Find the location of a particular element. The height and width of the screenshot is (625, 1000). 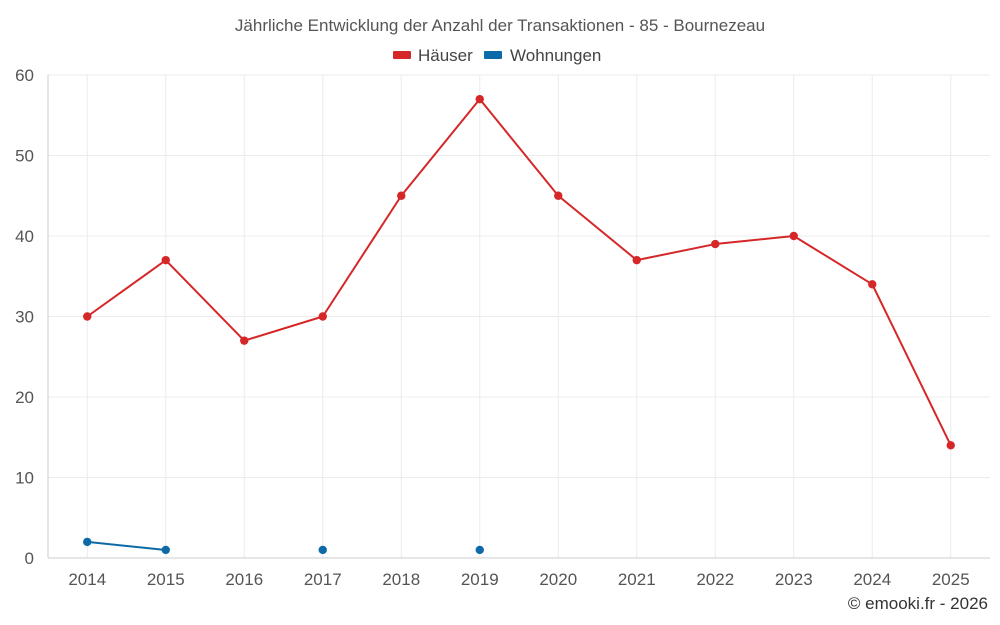

x-tick-label: 2025 is located at coordinates (951, 579).